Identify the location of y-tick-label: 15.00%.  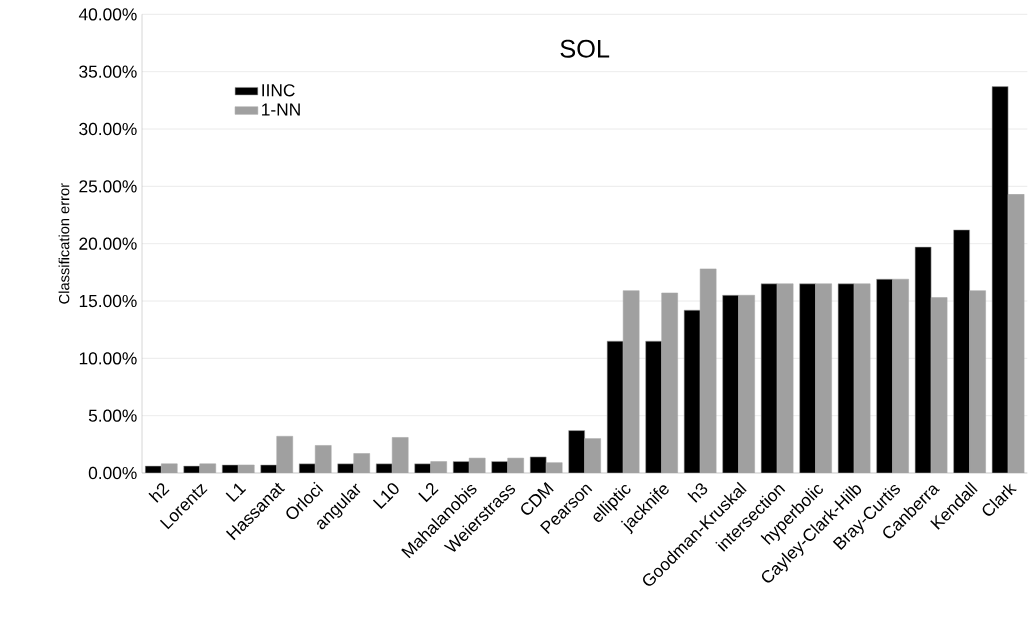
(108, 301).